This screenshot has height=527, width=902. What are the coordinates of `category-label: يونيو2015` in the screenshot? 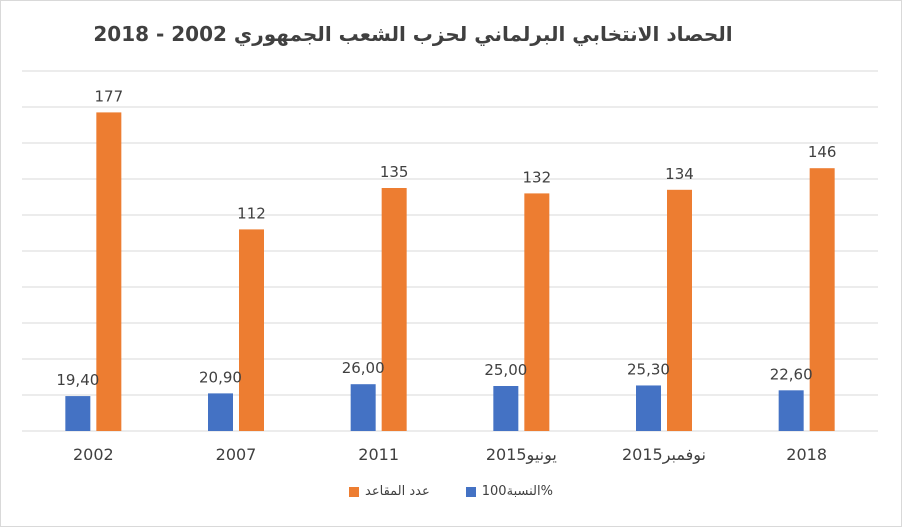 It's located at (521, 455).